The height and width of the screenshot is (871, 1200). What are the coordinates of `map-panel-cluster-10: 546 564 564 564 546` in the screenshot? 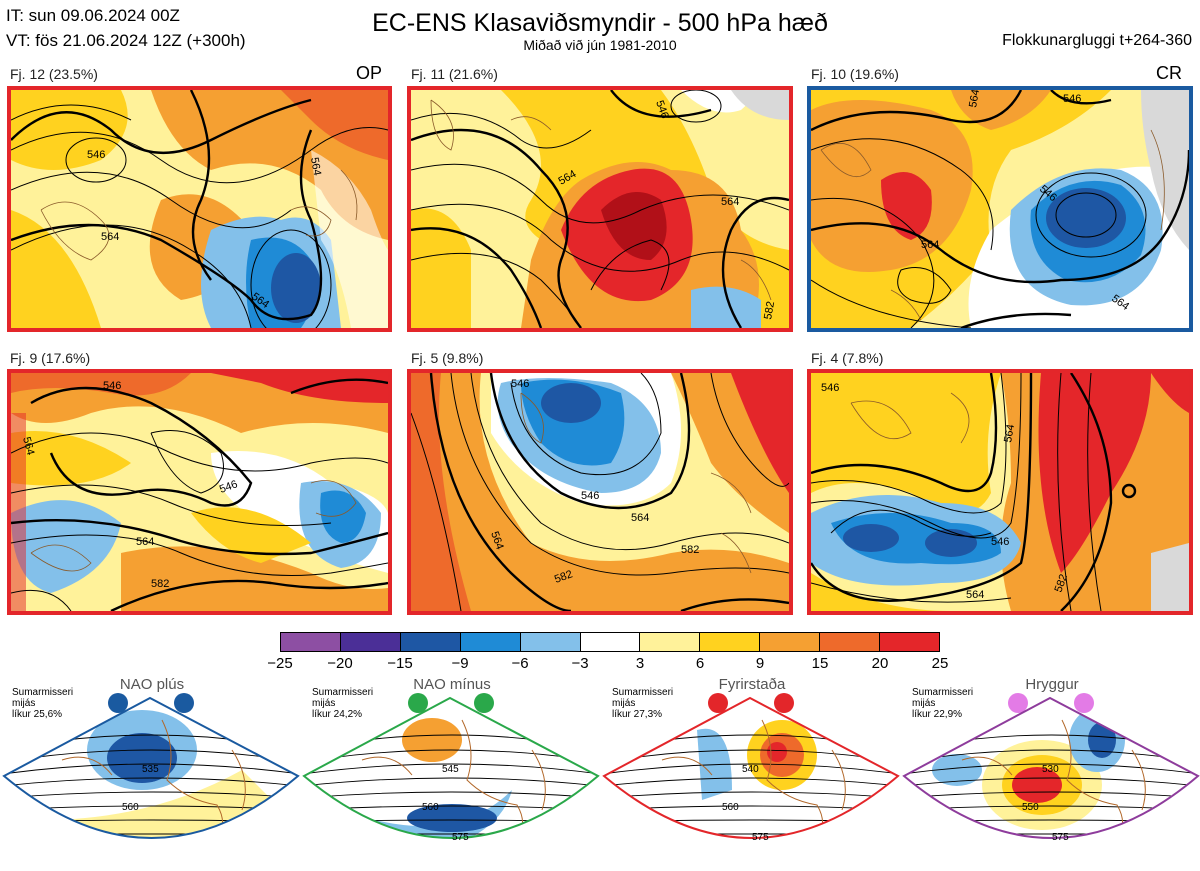 It's located at (1000, 209).